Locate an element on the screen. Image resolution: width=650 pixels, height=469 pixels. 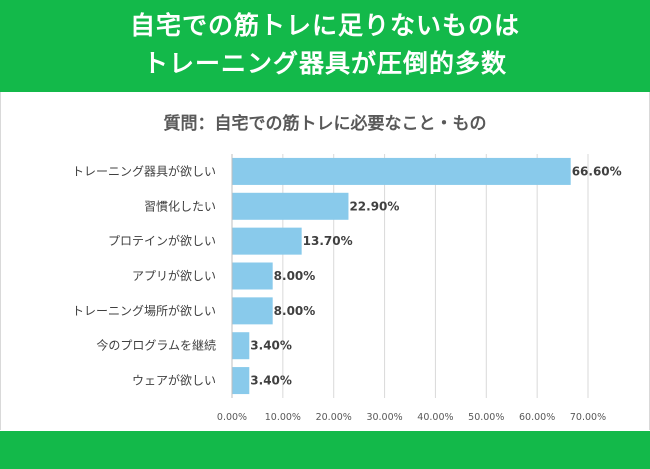
x-tick-label: 0.00% is located at coordinates (232, 417).